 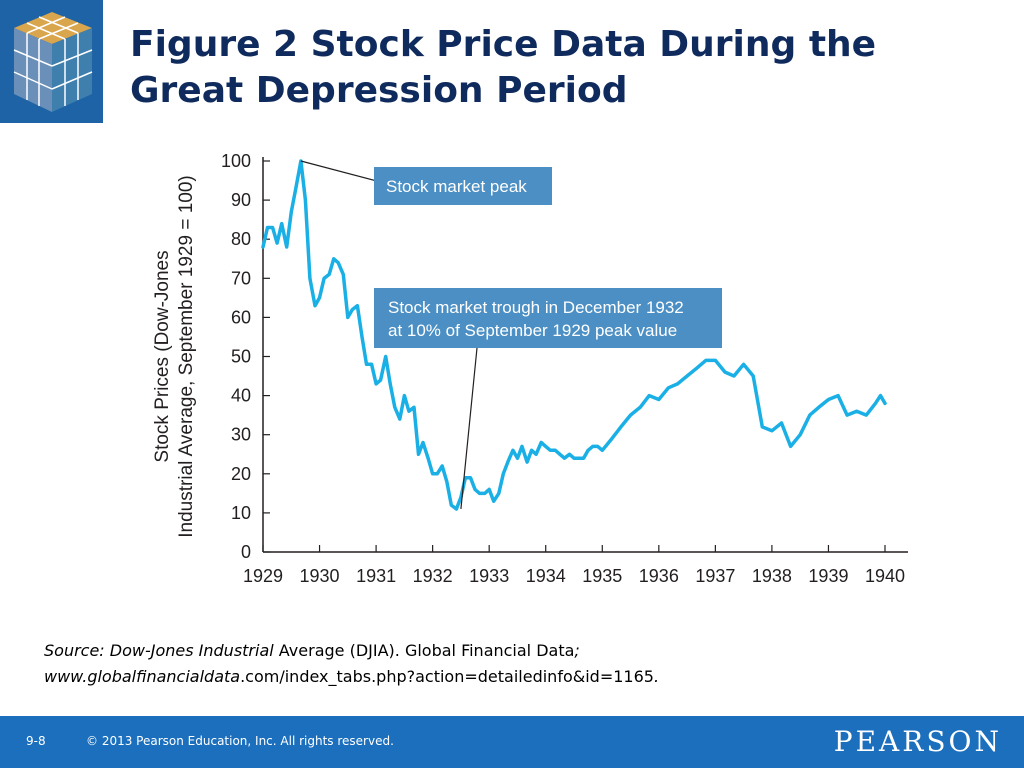 I want to click on y-tick-label: 60, so click(x=241, y=317).